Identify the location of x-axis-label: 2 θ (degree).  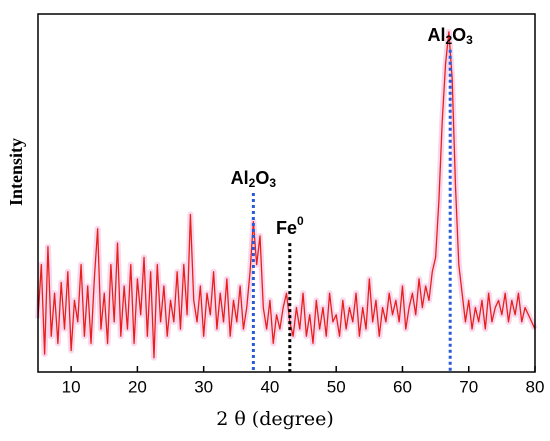
(275, 419).